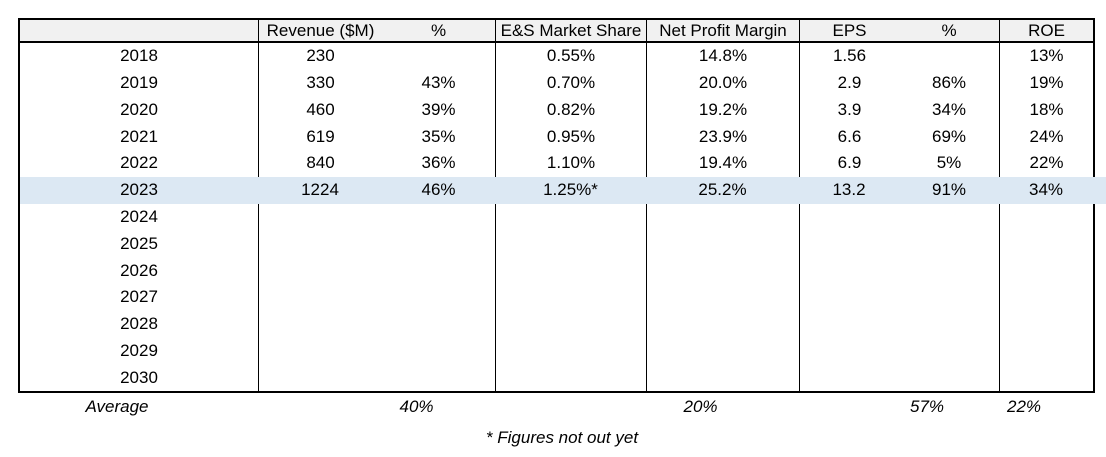 The height and width of the screenshot is (457, 1106). Describe the element at coordinates (438, 83) in the screenshot. I see `revenue-pct-cell: 43%` at that location.